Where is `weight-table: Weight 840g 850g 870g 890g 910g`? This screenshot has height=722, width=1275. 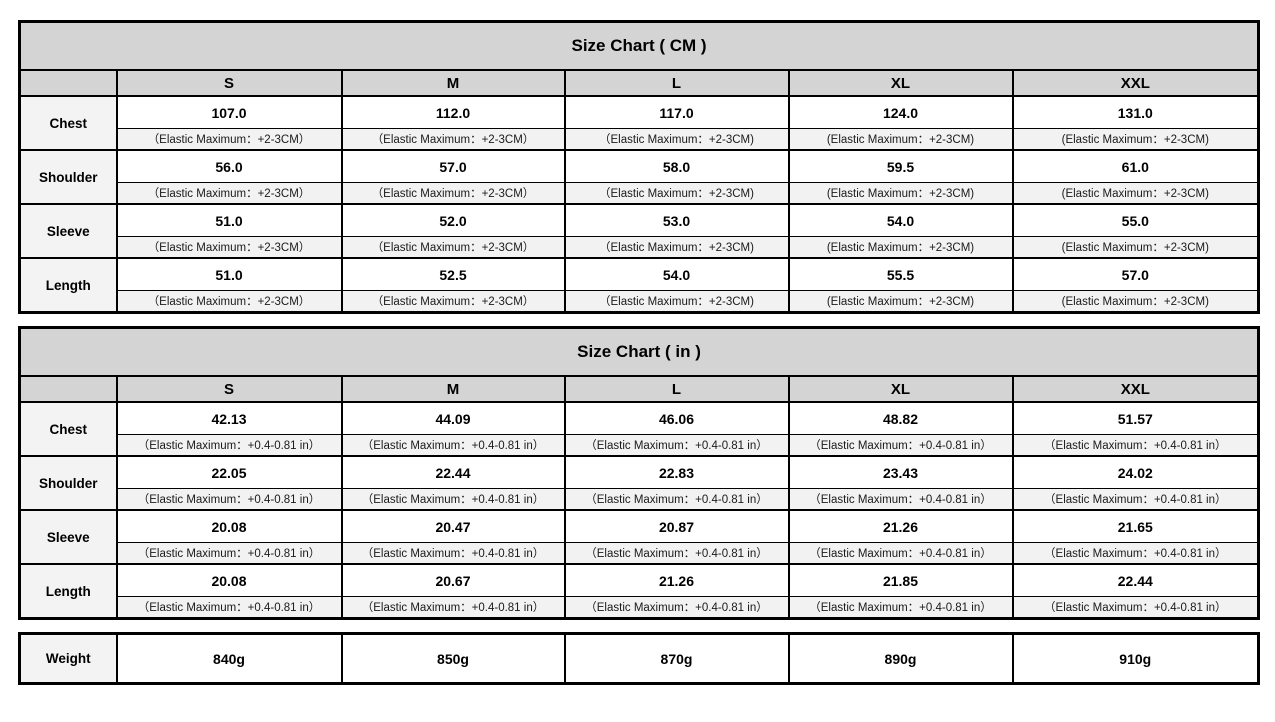
weight-table: Weight 840g 850g 870g 890g 910g is located at coordinates (639, 658).